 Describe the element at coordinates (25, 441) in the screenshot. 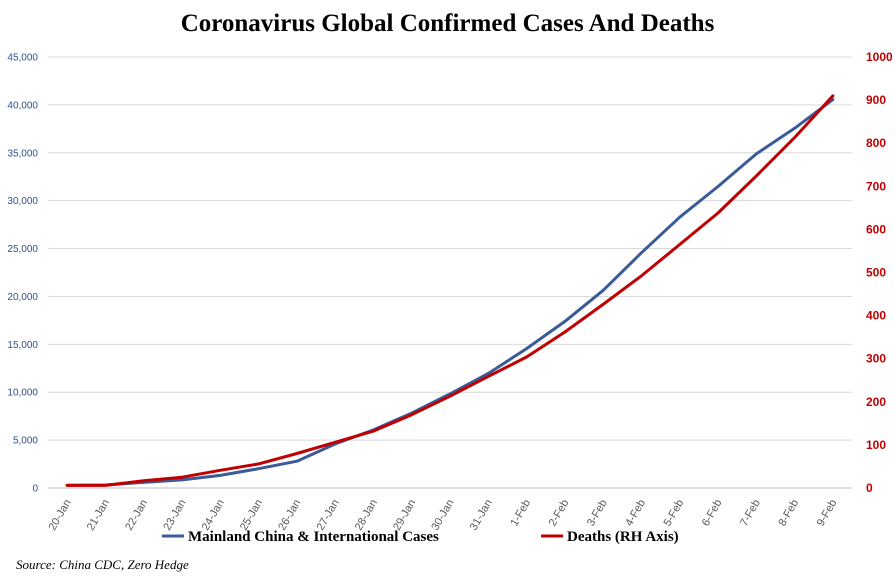

I see `left-tick-label: 5,000` at that location.